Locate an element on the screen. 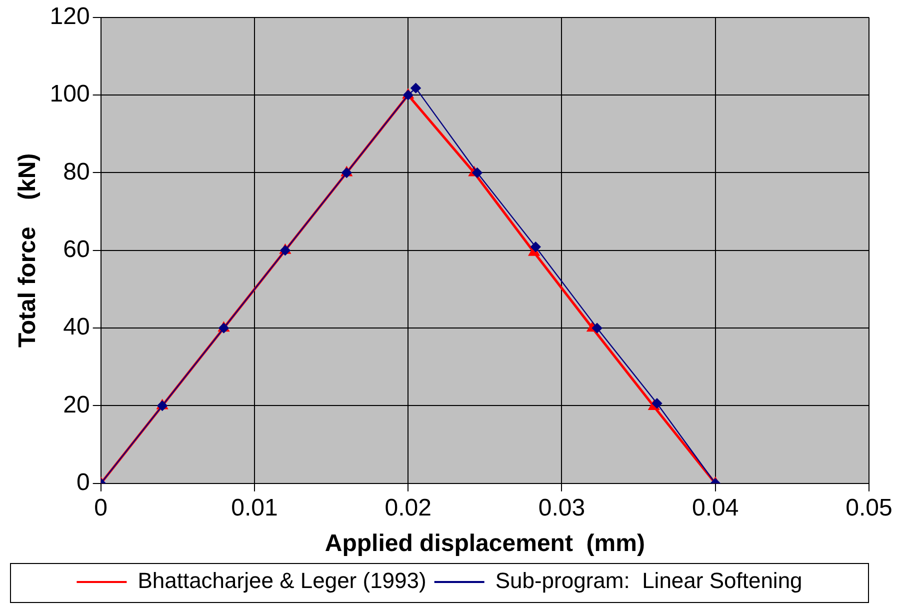 This screenshot has width=914, height=607. y-tick-label: 100 is located at coordinates (70, 94).